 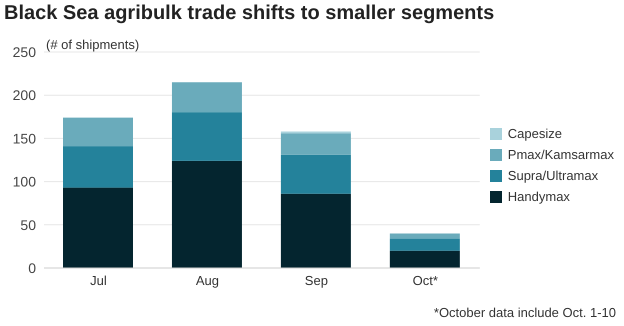 I want to click on y-tick-label: 100, so click(x=24, y=182).